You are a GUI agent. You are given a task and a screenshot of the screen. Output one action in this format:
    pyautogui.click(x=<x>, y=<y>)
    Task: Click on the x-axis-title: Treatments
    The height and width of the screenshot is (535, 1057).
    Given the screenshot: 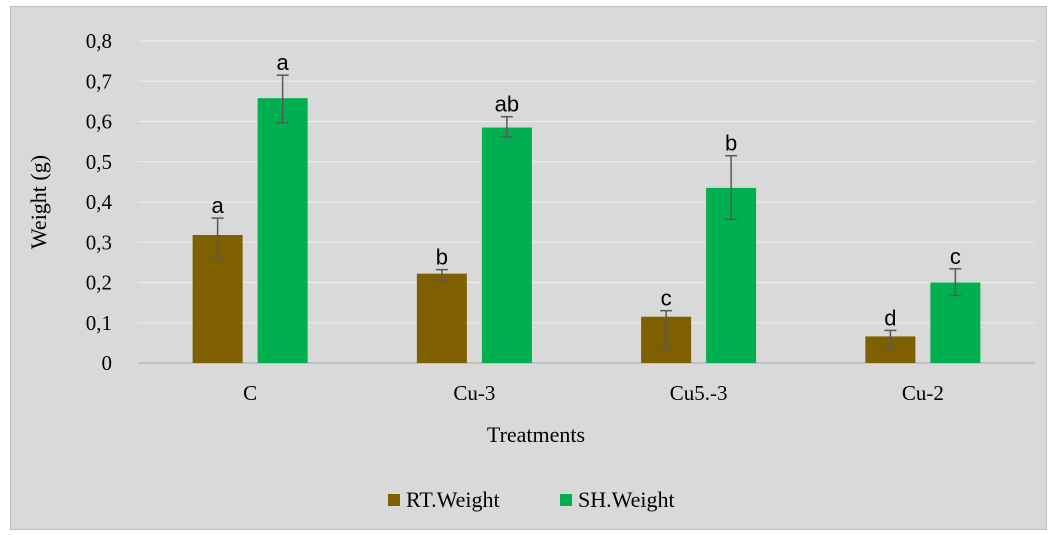 What is the action you would take?
    pyautogui.click(x=536, y=434)
    